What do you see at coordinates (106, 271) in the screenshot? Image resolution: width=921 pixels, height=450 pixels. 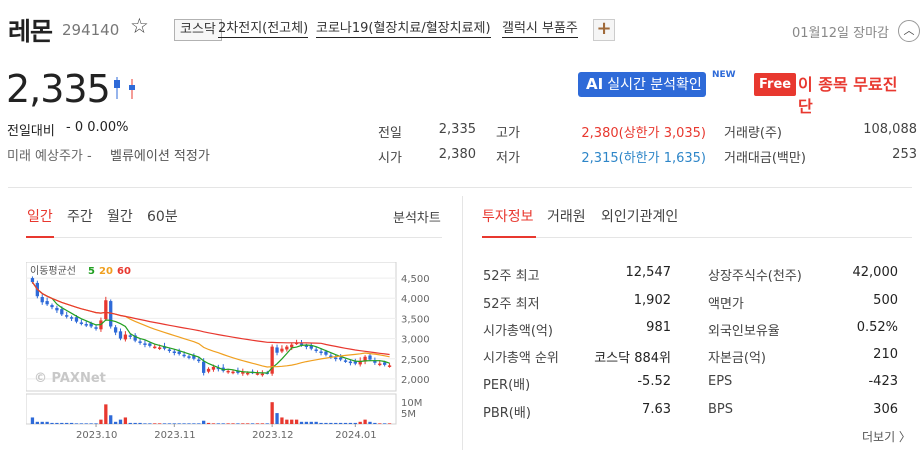 I see `ma-legend-item: 20` at bounding box center [106, 271].